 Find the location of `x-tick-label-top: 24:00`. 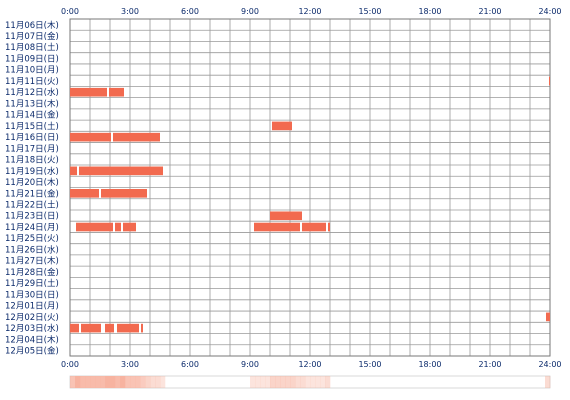

x-tick-label-top: 24:00 is located at coordinates (549, 11).